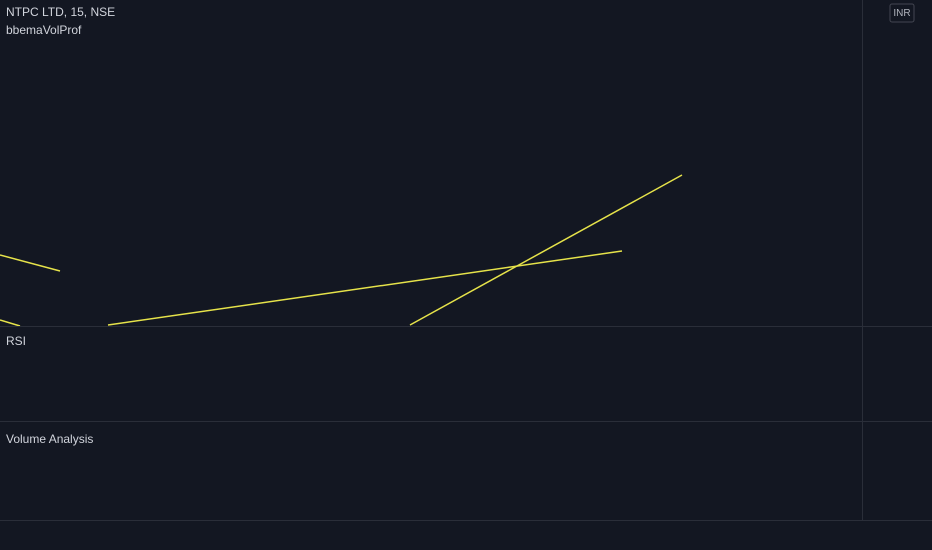 This screenshot has width=932, height=550. Describe the element at coordinates (16, 341) in the screenshot. I see `rsi-title: RSI` at that location.